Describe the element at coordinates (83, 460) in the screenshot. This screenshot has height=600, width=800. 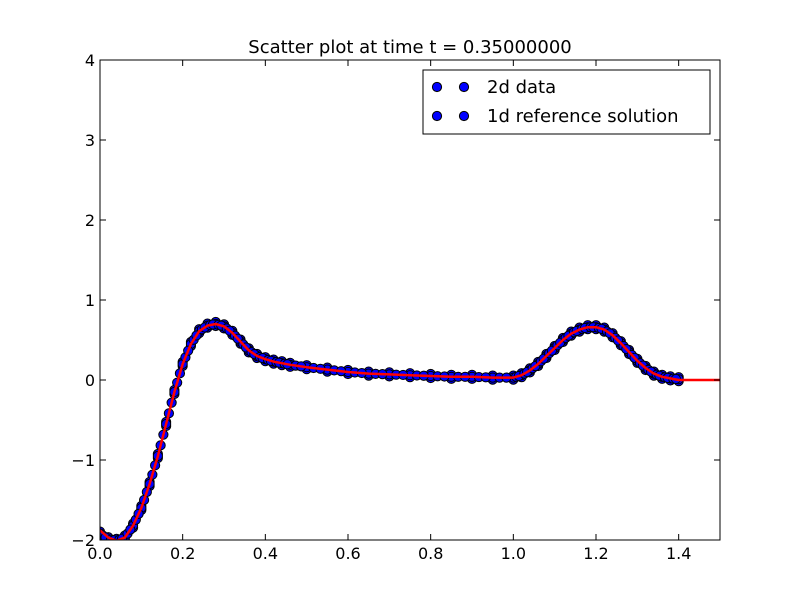
I see `y-tick-label: −1` at that location.